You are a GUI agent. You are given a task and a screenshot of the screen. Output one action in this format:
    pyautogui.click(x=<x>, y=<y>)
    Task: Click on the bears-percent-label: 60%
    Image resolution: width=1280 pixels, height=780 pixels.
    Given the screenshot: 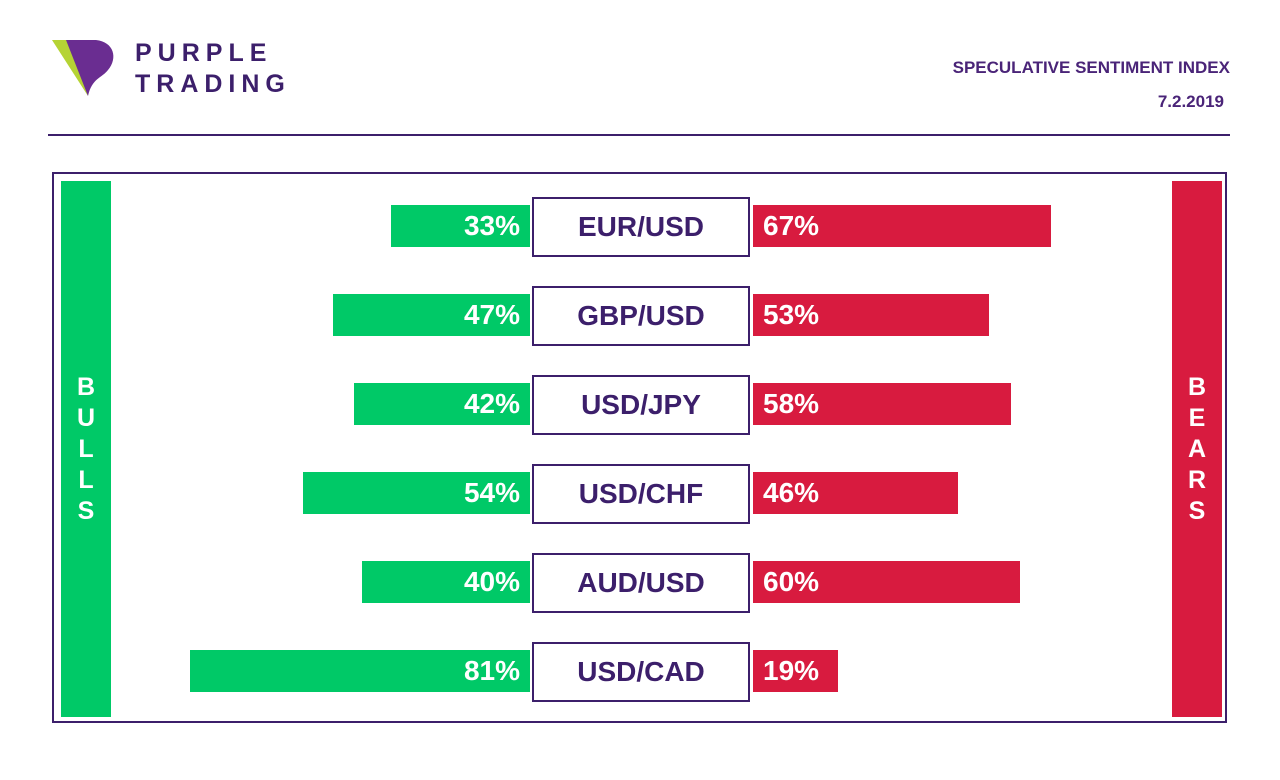 What is the action you would take?
    pyautogui.click(x=791, y=581)
    